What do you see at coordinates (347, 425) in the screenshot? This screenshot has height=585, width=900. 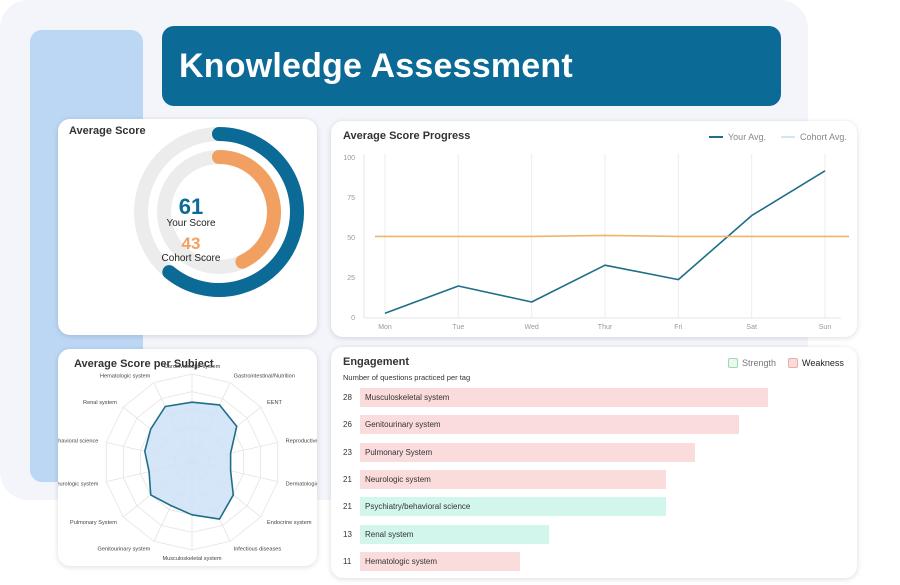 I see `engagement-count: 26` at bounding box center [347, 425].